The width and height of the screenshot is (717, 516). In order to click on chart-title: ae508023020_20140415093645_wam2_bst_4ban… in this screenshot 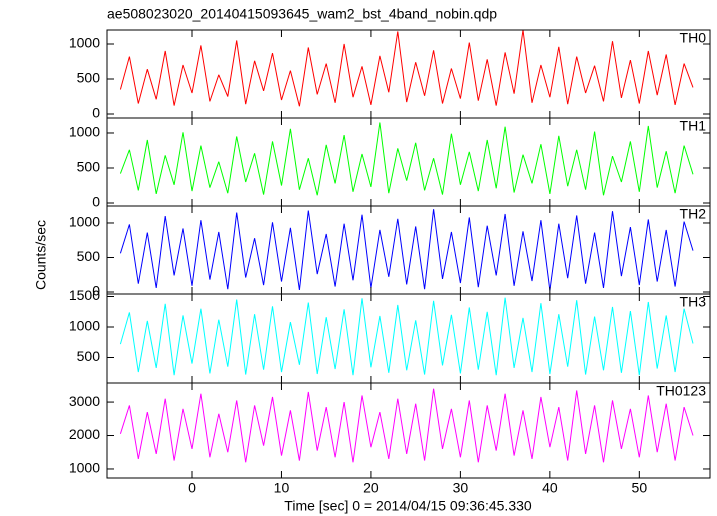, I will do `click(302, 14)`.